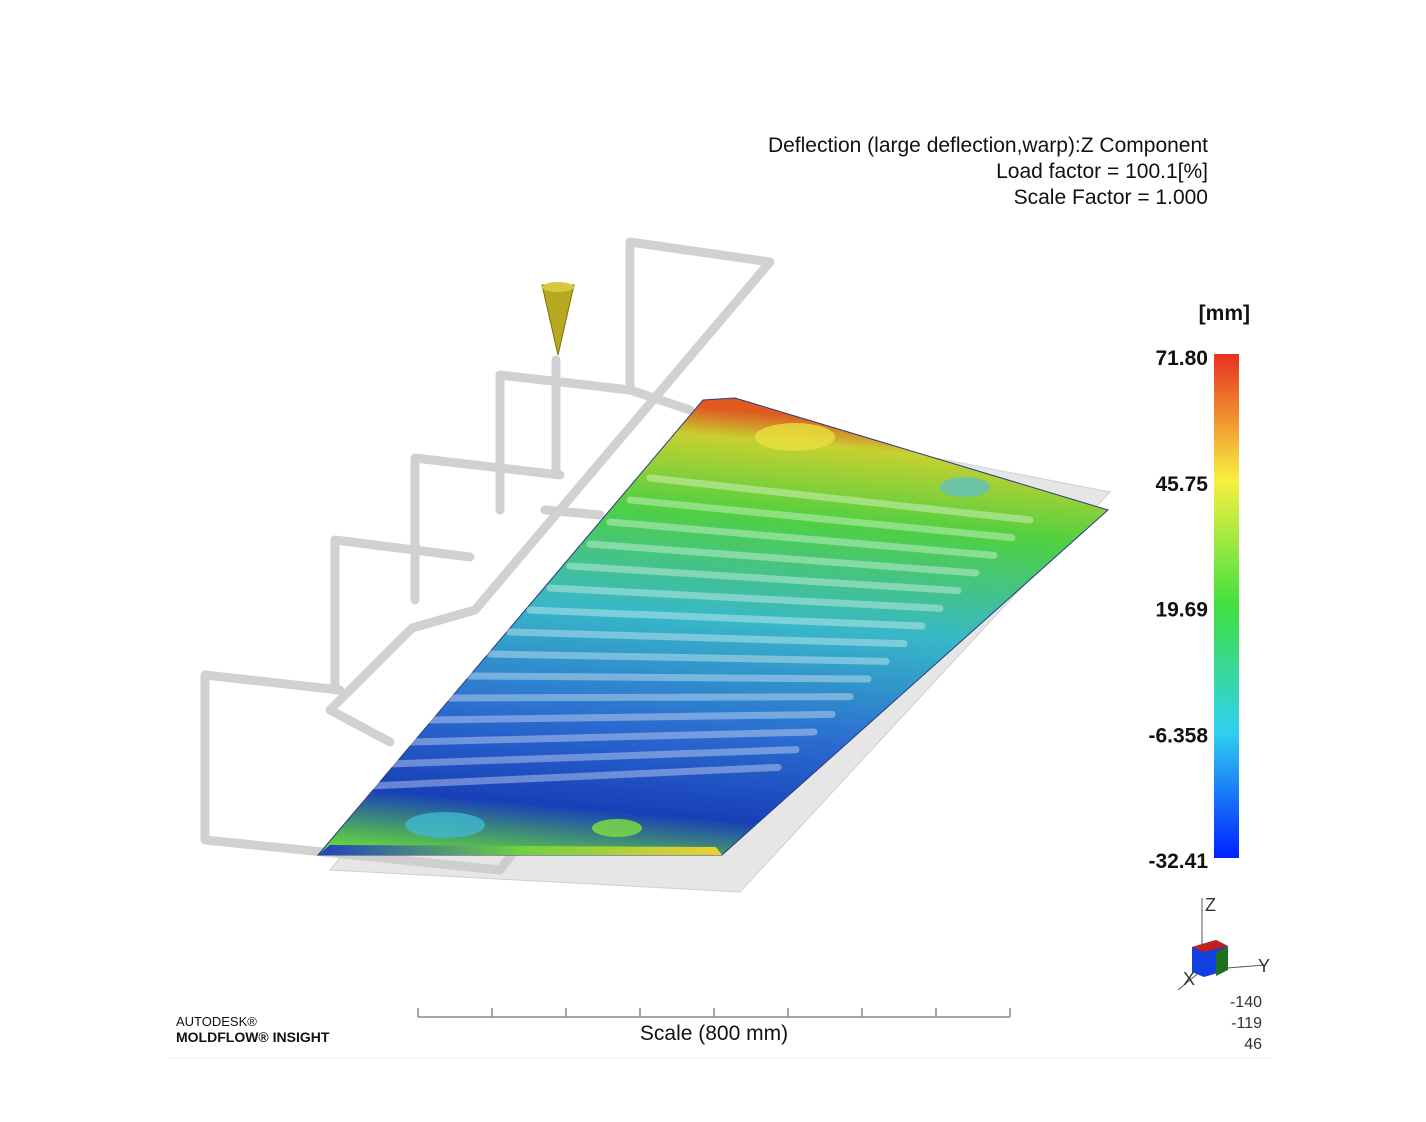 This screenshot has width=1426, height=1122. Describe the element at coordinates (1210, 946) in the screenshot. I see `cube-top` at that location.